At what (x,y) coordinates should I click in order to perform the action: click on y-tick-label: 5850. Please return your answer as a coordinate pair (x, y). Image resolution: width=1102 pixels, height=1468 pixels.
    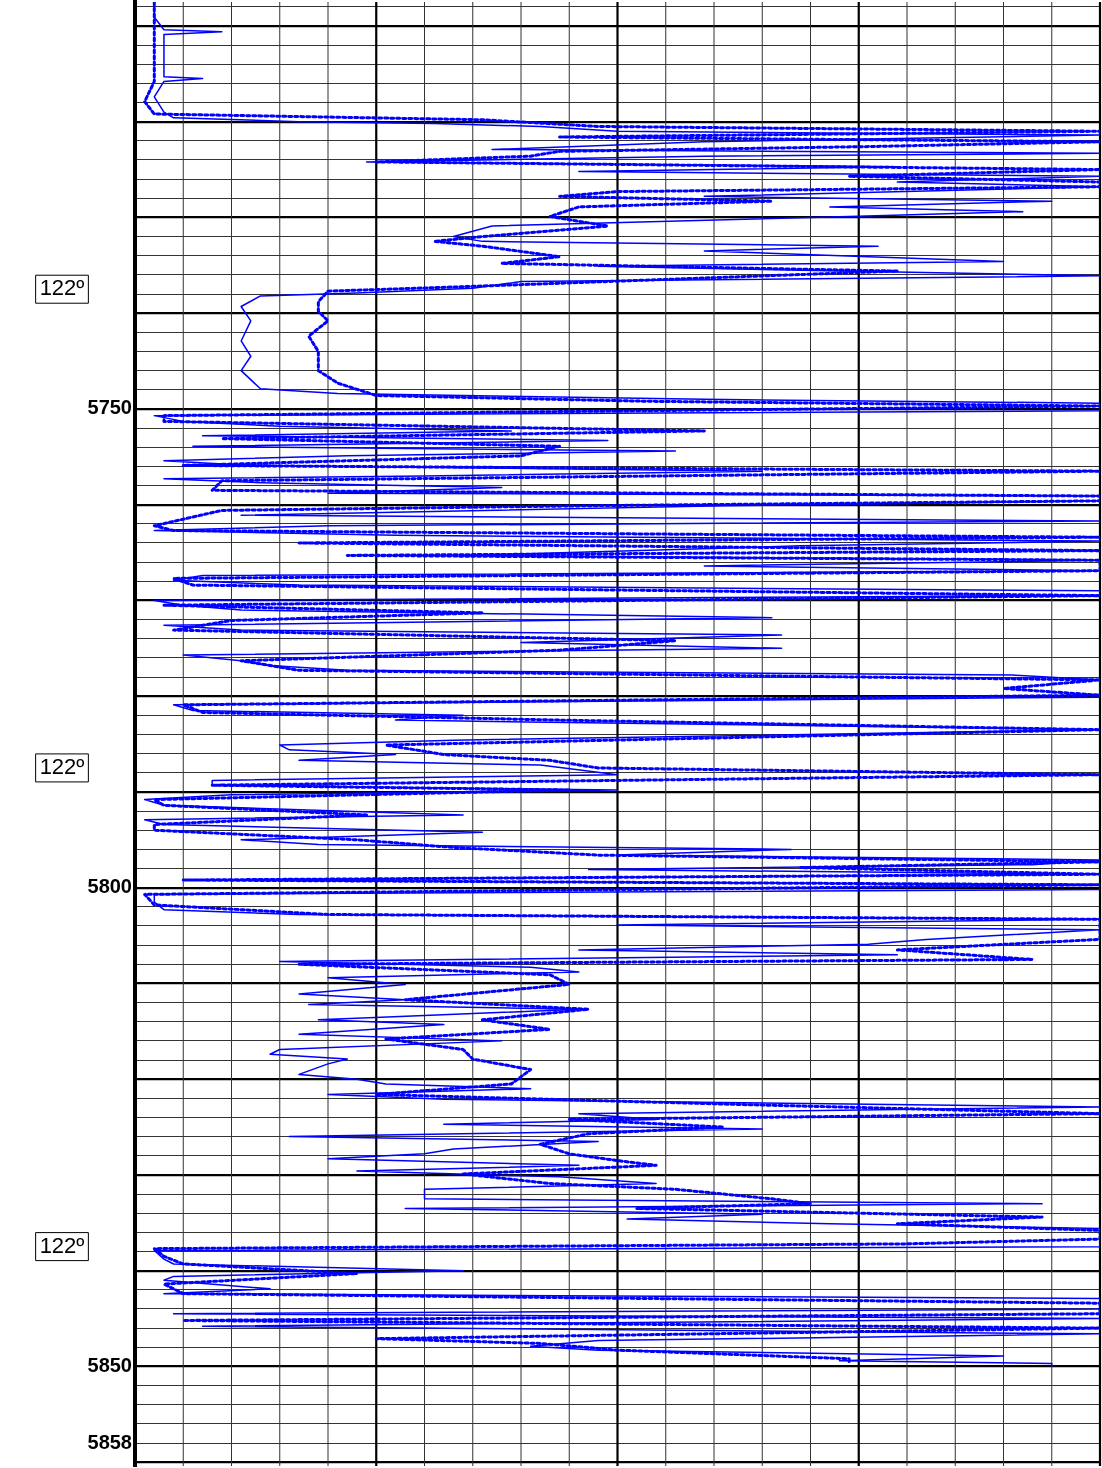
    Looking at the image, I should click on (109, 1364).